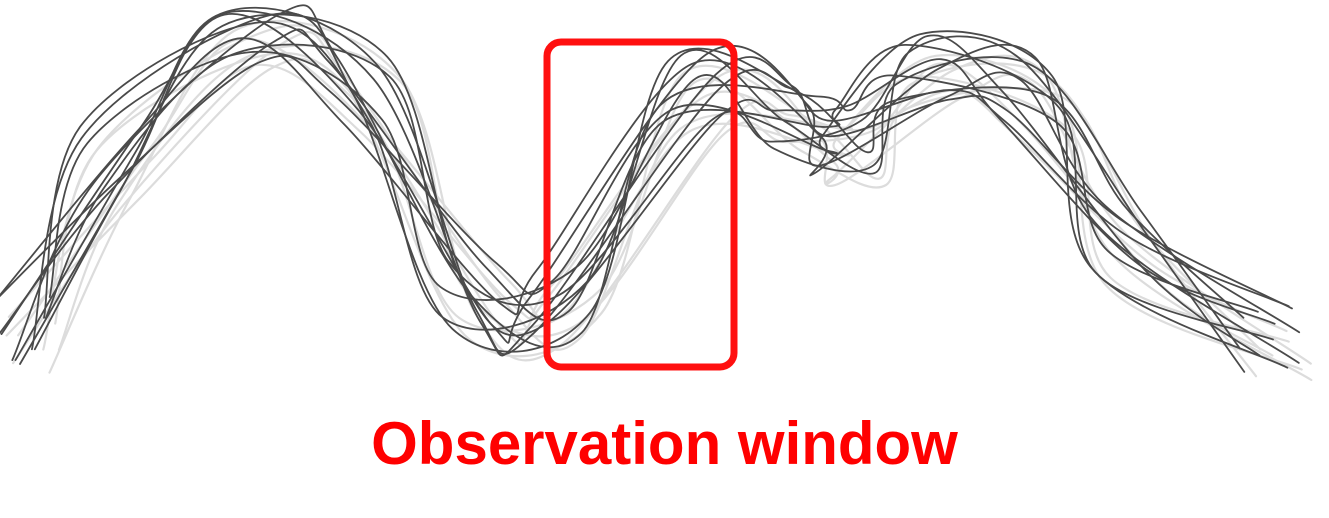  I want to click on observation-window-box, so click(640, 204).